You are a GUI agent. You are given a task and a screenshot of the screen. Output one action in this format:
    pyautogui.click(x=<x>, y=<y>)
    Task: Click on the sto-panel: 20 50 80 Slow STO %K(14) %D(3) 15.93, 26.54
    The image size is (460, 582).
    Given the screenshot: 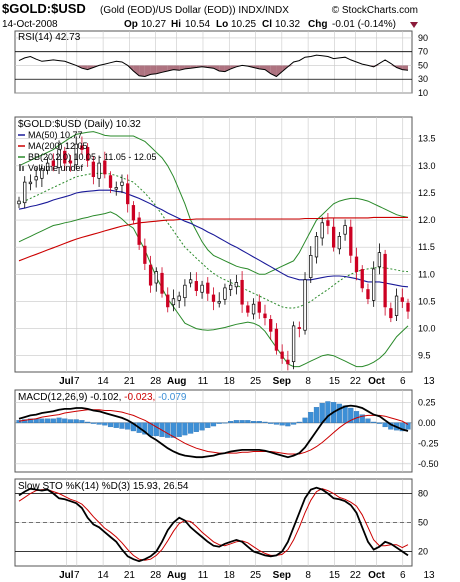 What is the action you would take?
    pyautogui.click(x=221, y=522)
    